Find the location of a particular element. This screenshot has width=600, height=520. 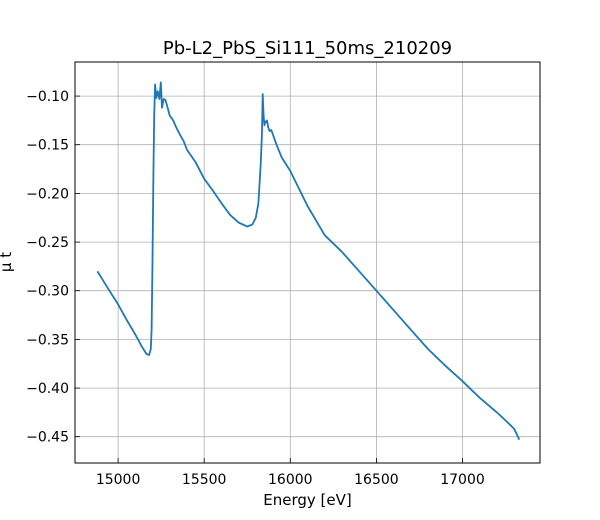

y-tick-label: −0.25 is located at coordinates (47, 243).